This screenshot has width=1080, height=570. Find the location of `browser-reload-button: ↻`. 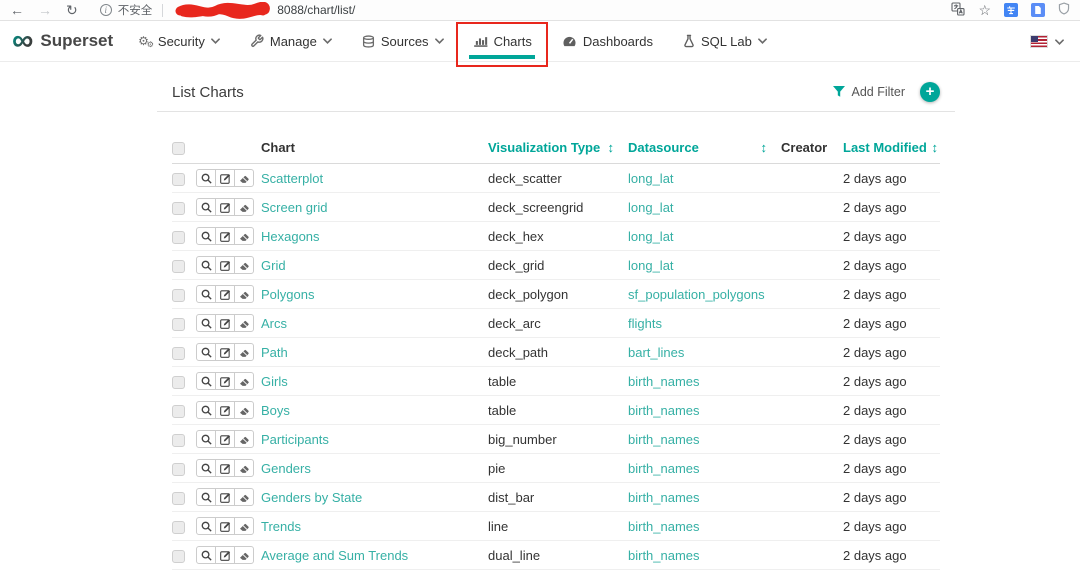

browser-reload-button: ↻ is located at coordinates (72, 10).